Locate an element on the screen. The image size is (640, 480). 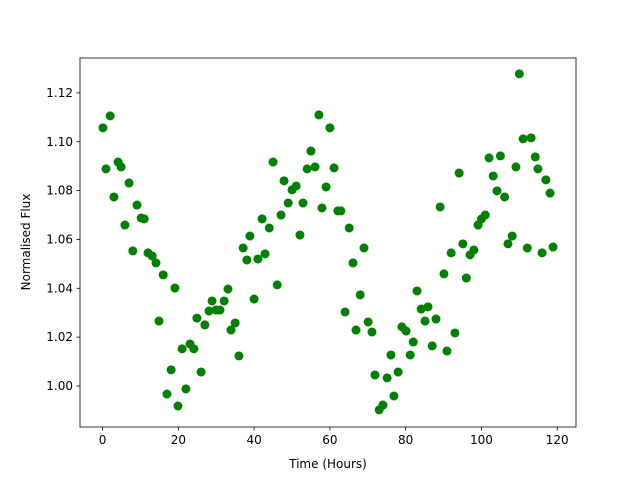
y-tick-label: 1.06 is located at coordinates (59, 239).